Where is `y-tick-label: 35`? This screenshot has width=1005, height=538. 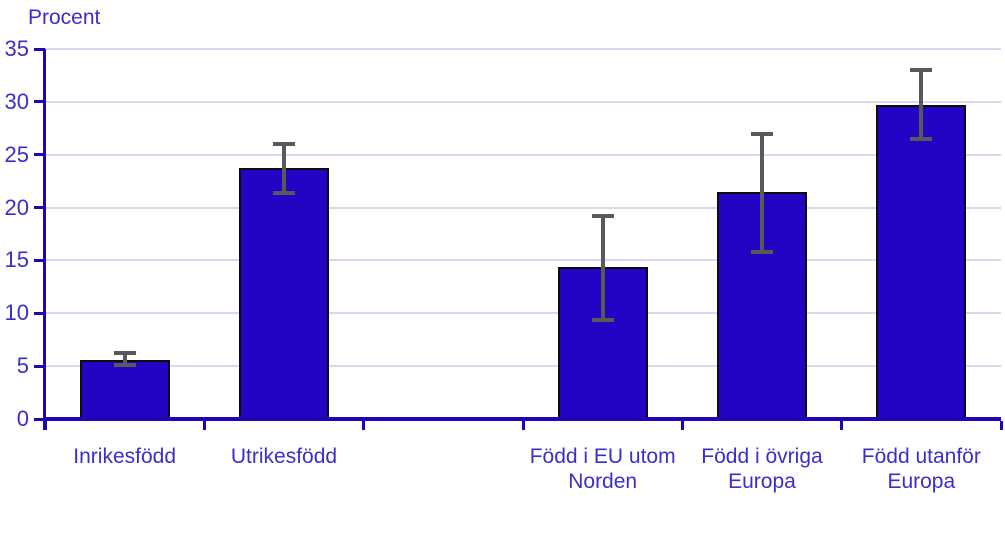 y-tick-label: 35 is located at coordinates (16, 48).